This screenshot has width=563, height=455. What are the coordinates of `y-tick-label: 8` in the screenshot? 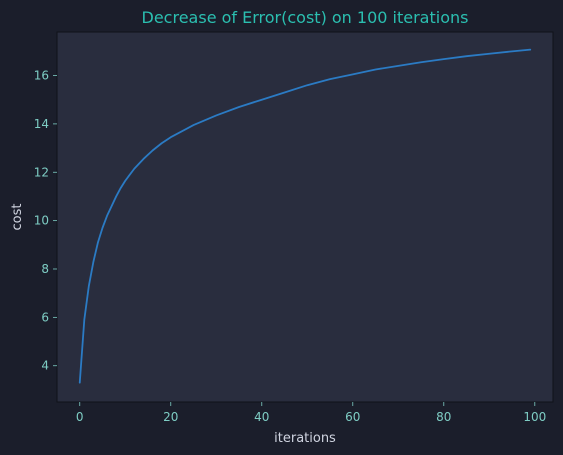 It's located at (45, 269).